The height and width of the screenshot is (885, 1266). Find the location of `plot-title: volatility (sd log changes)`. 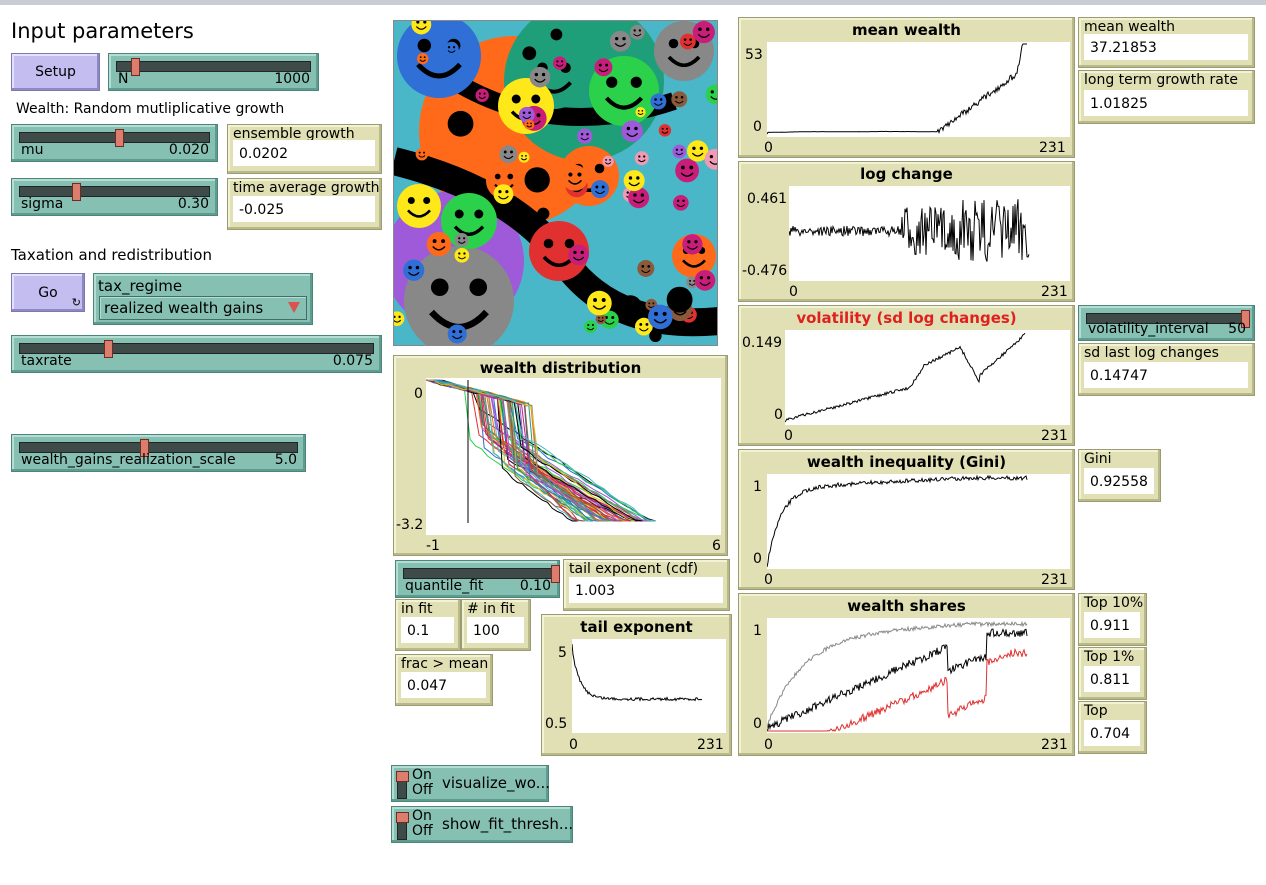

plot-title: volatility (sd log changes) is located at coordinates (906, 318).